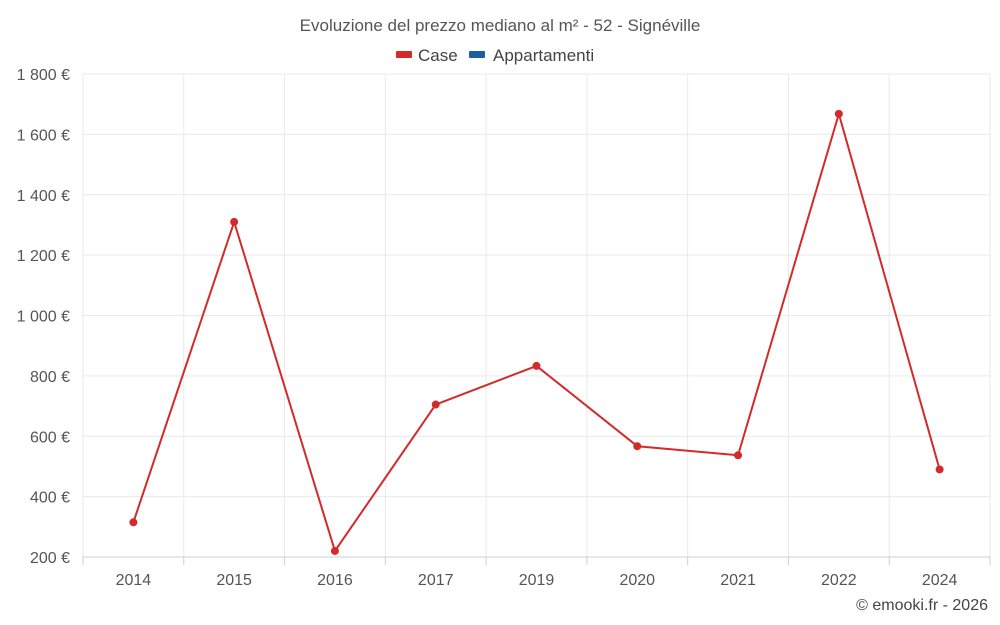  What do you see at coordinates (404, 54) in the screenshot?
I see `legend-swatch-case` at bounding box center [404, 54].